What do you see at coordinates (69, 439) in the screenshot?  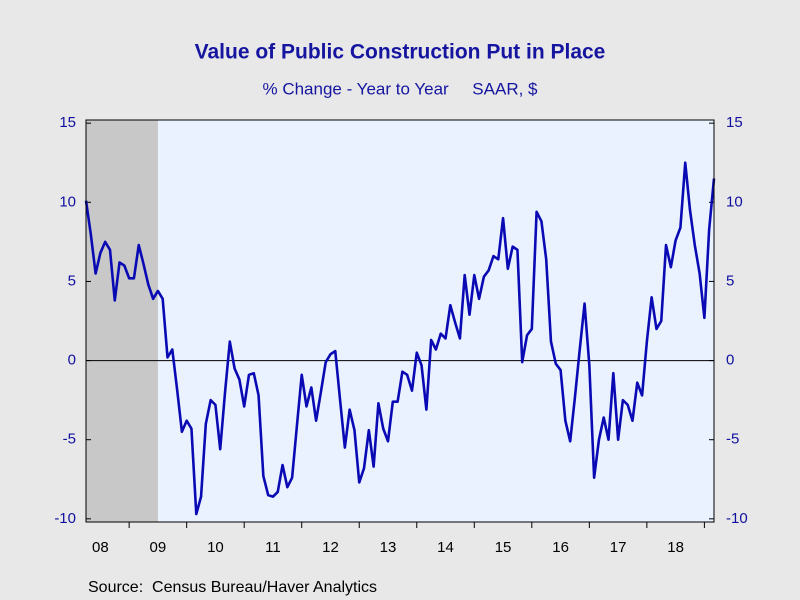 I see `y-tick-label: -5` at bounding box center [69, 439].